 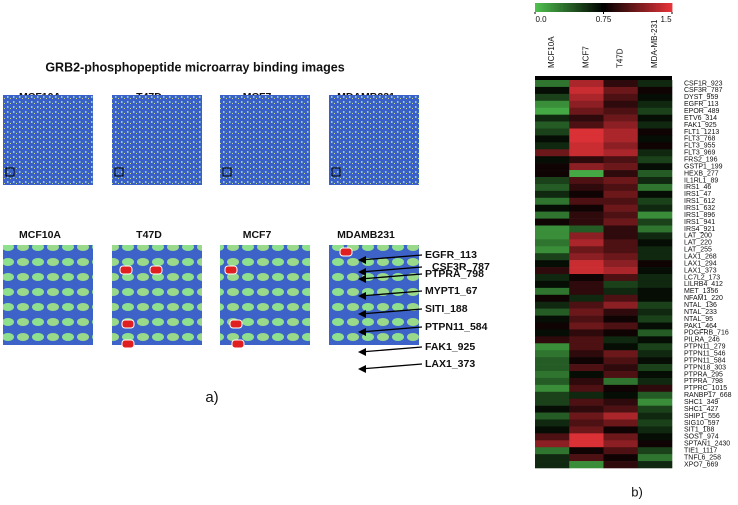 What do you see at coordinates (620, 58) in the screenshot?
I see `column-label: T47D` at bounding box center [620, 58].